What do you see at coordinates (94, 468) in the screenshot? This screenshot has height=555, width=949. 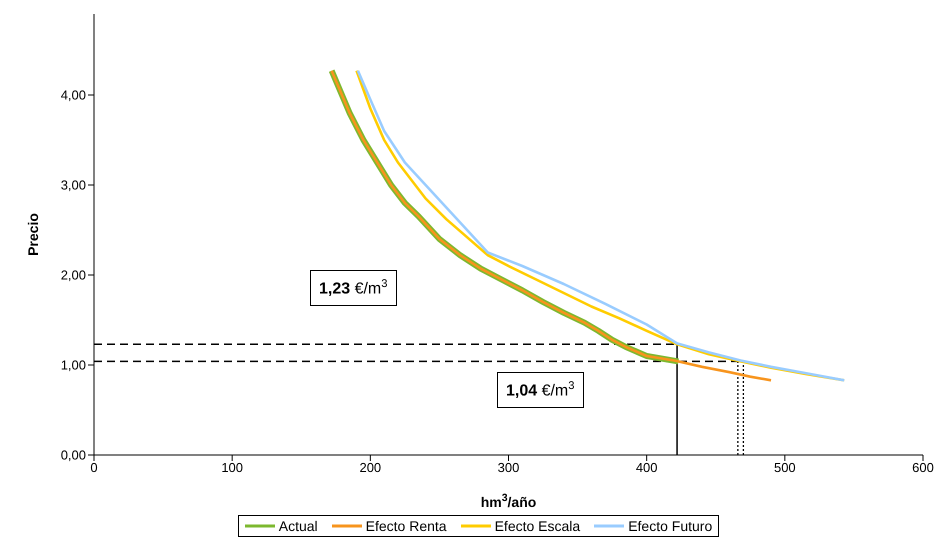 I see `x-tick-label: 0` at bounding box center [94, 468].